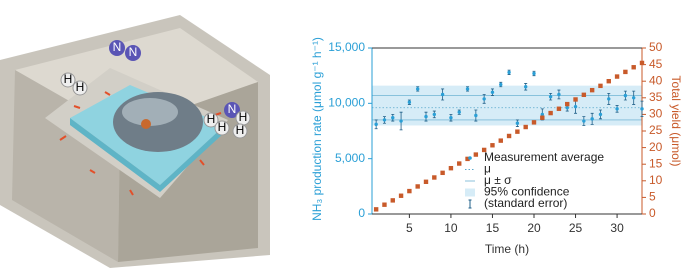 This screenshot has height=268, width=685. I want to click on y-tick-label: 15,000, so click(346, 47).